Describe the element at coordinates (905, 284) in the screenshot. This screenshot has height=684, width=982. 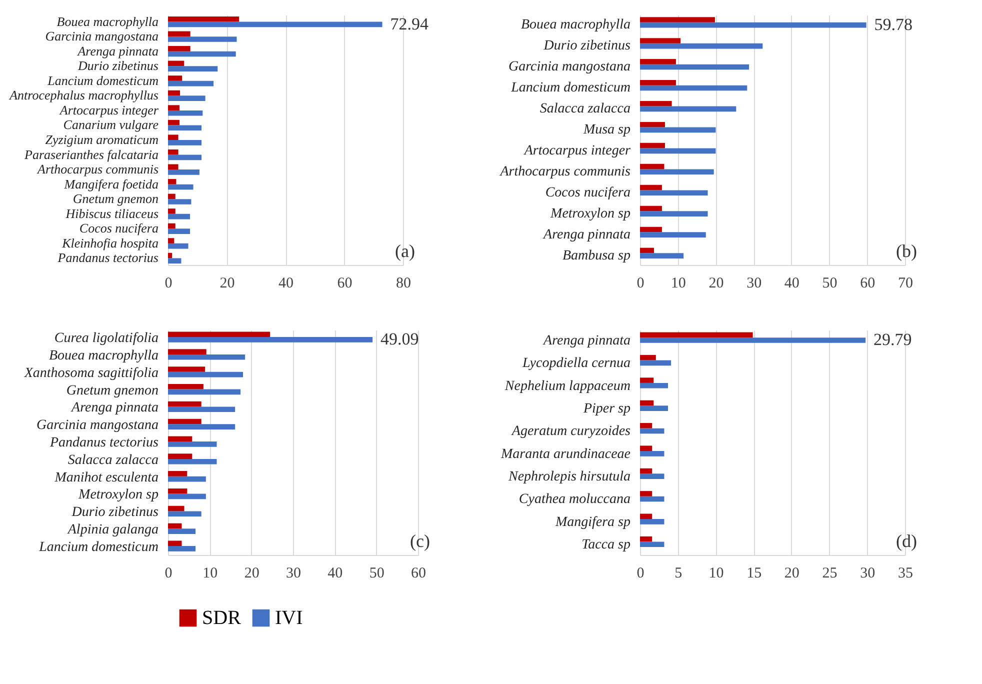
I see `x-tick-label: 70` at that location.